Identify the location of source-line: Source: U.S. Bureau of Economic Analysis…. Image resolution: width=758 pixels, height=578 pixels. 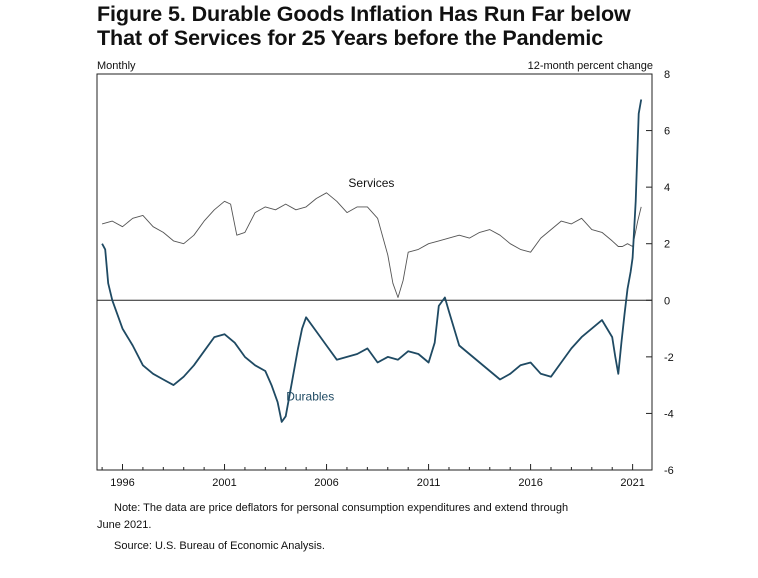
(219, 546).